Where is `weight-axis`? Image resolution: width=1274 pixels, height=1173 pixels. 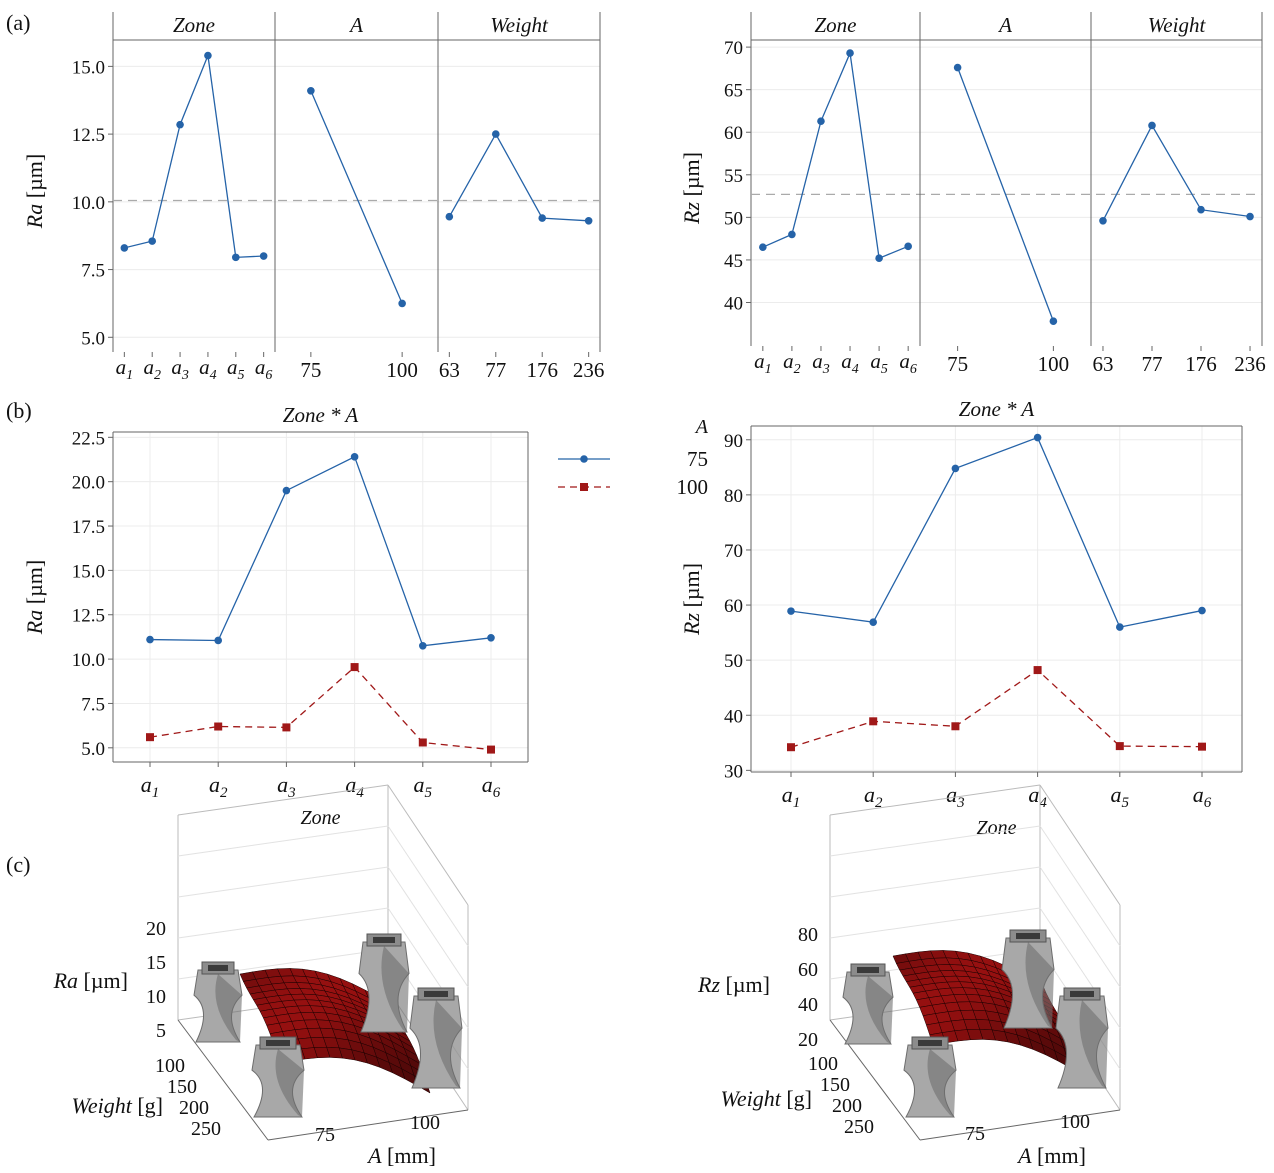 weight-axis is located at coordinates (875, 1080).